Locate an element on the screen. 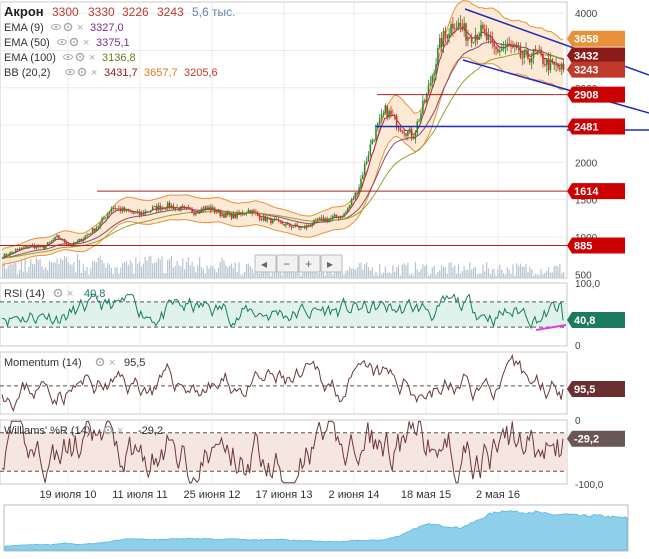 The height and width of the screenshot is (559, 649). zoom-in-button: + is located at coordinates (309, 263).